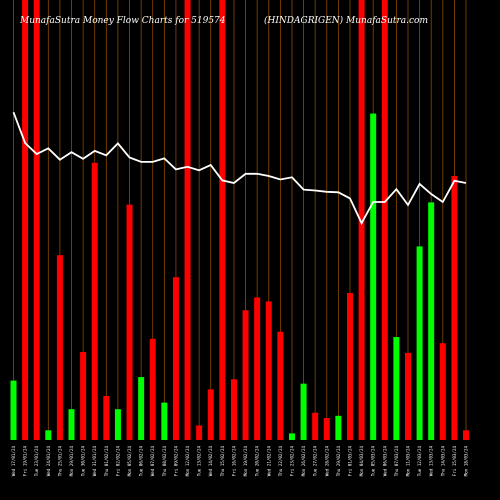 This screenshot has height=500, width=500. What do you see at coordinates (94, 461) in the screenshot?
I see `x-tick-label: Wed 31/01/24` at bounding box center [94, 461].